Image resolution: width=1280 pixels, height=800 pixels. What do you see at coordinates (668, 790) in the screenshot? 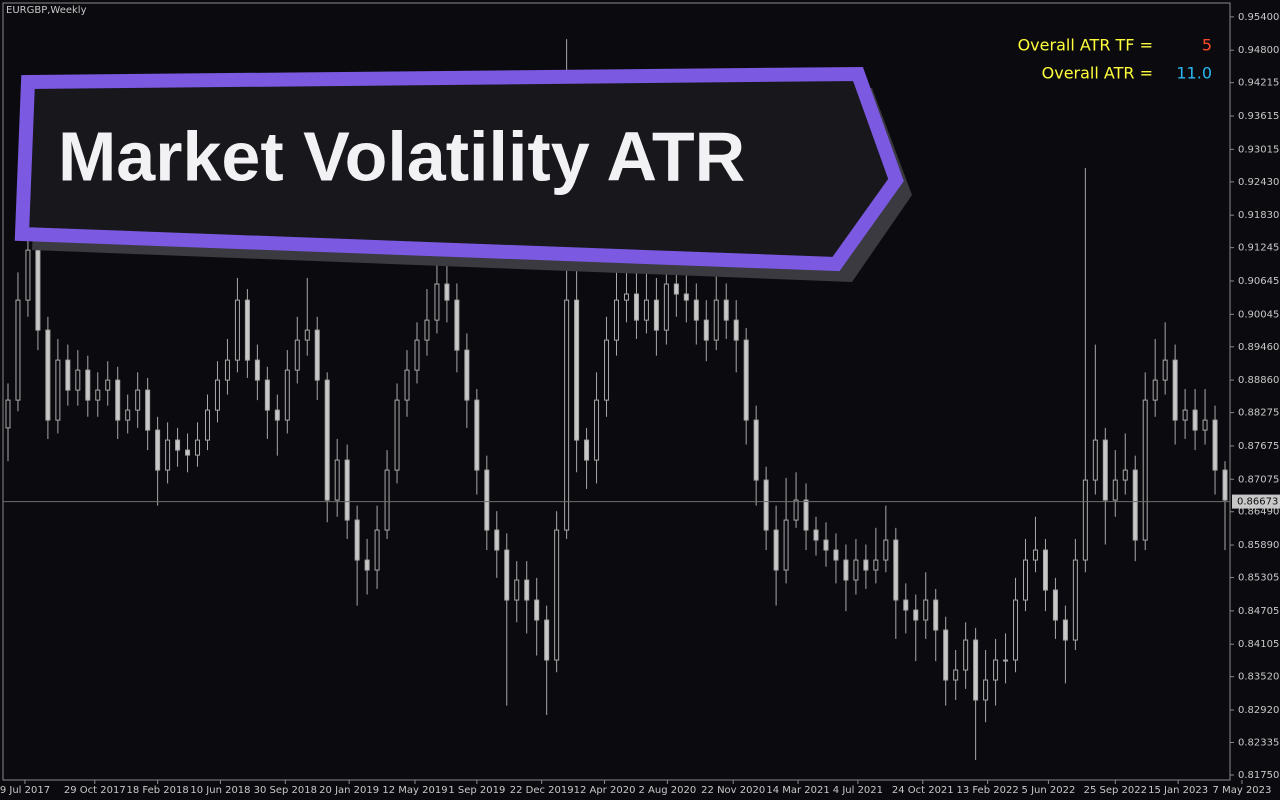
I see `x-tick-label: 2 Aug 2020` at bounding box center [668, 790].